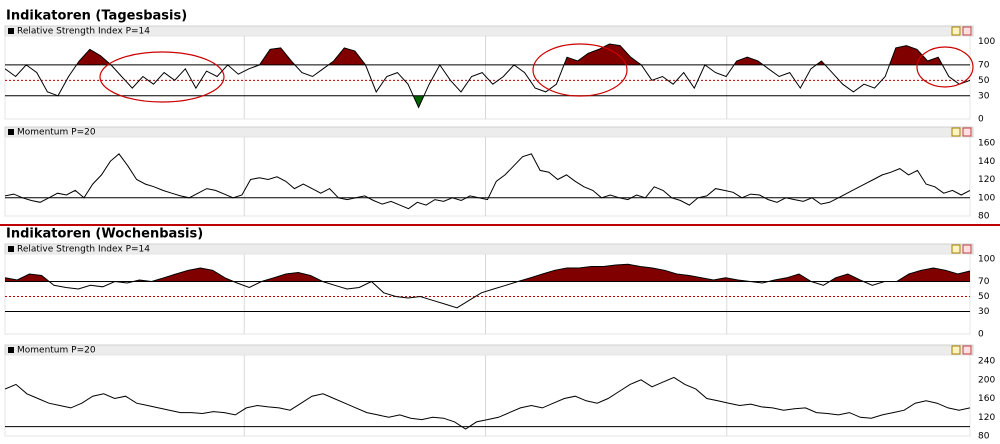 This screenshot has height=444, width=1000. Describe the element at coordinates (96, 16) in the screenshot. I see `section-header: Indikatoren (Tagesbasis)` at that location.